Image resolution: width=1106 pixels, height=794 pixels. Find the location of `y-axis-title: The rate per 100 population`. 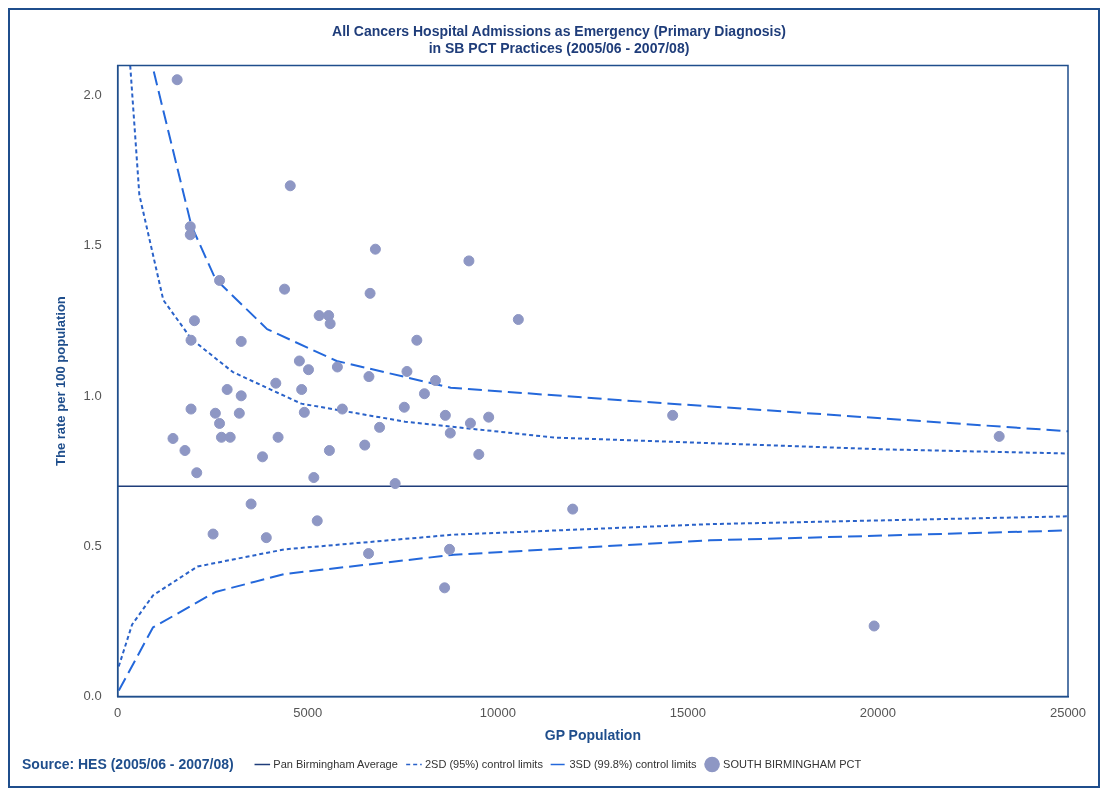

y-axis-title: The rate per 100 population is located at coordinates (61, 381).